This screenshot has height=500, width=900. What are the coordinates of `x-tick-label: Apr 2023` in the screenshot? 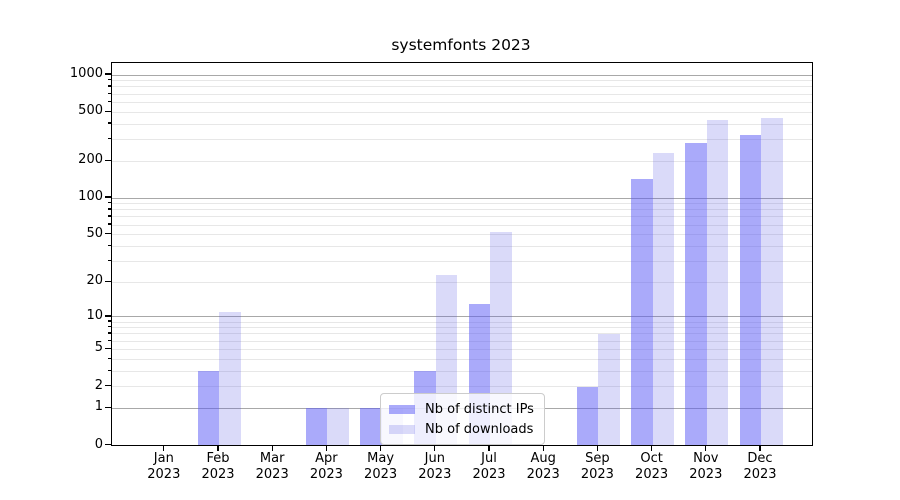 It's located at (326, 466).